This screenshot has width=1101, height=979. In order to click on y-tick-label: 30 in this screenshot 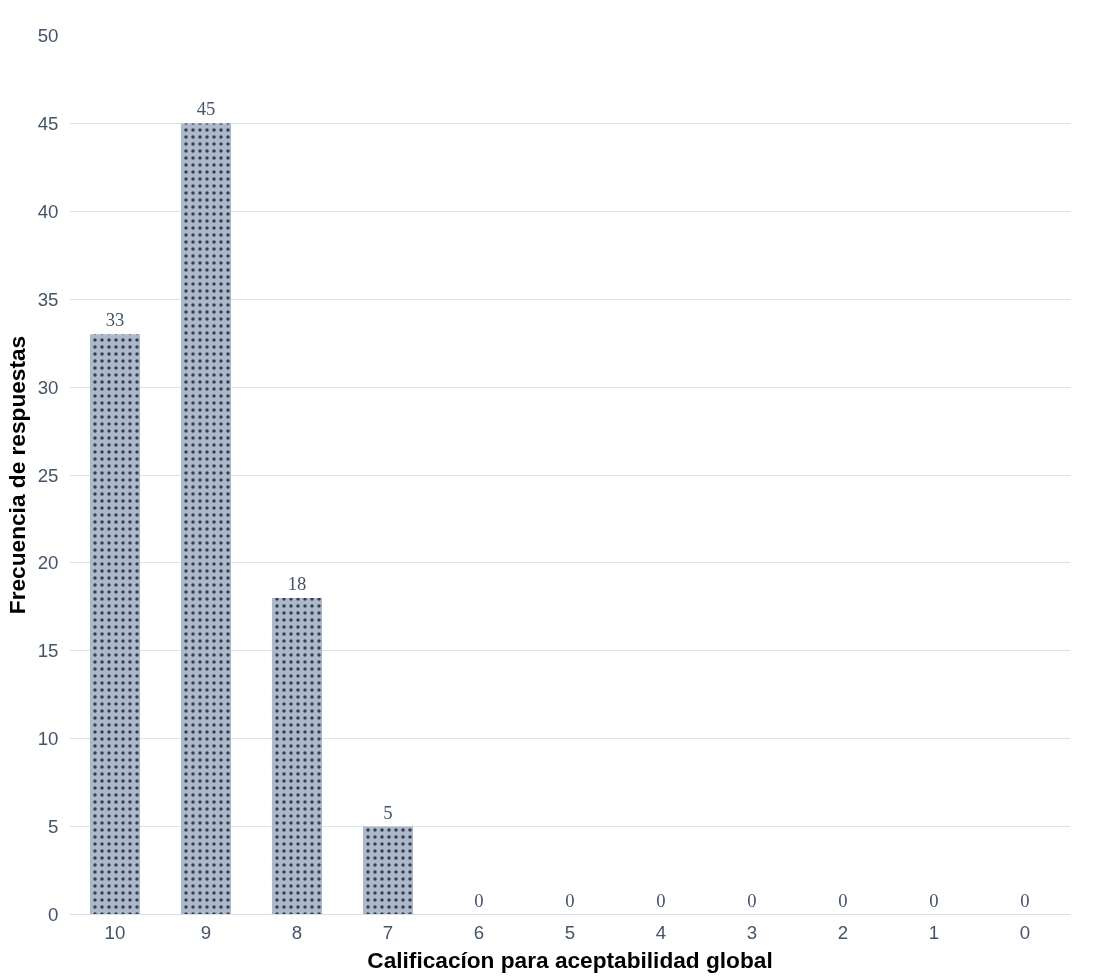, I will do `click(48, 387)`.